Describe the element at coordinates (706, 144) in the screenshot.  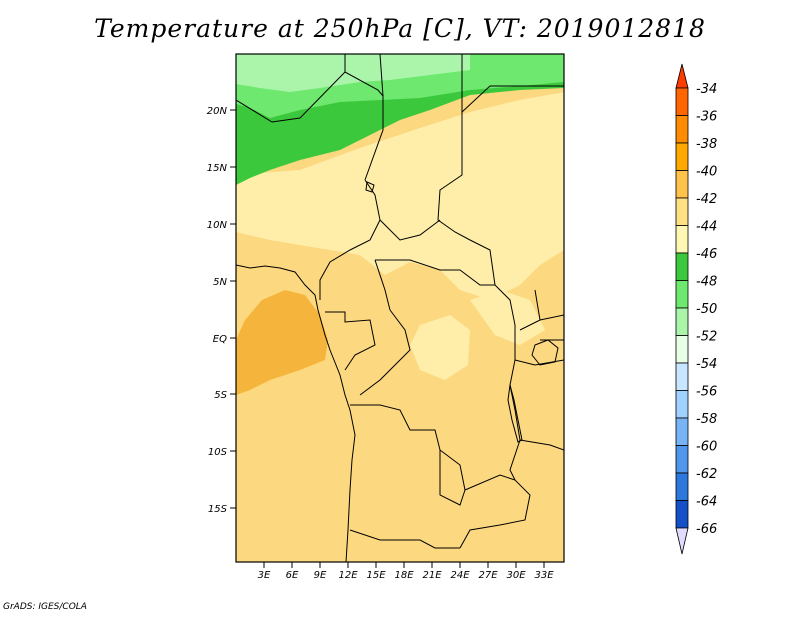
I see `colorbar-label: -38` at that location.